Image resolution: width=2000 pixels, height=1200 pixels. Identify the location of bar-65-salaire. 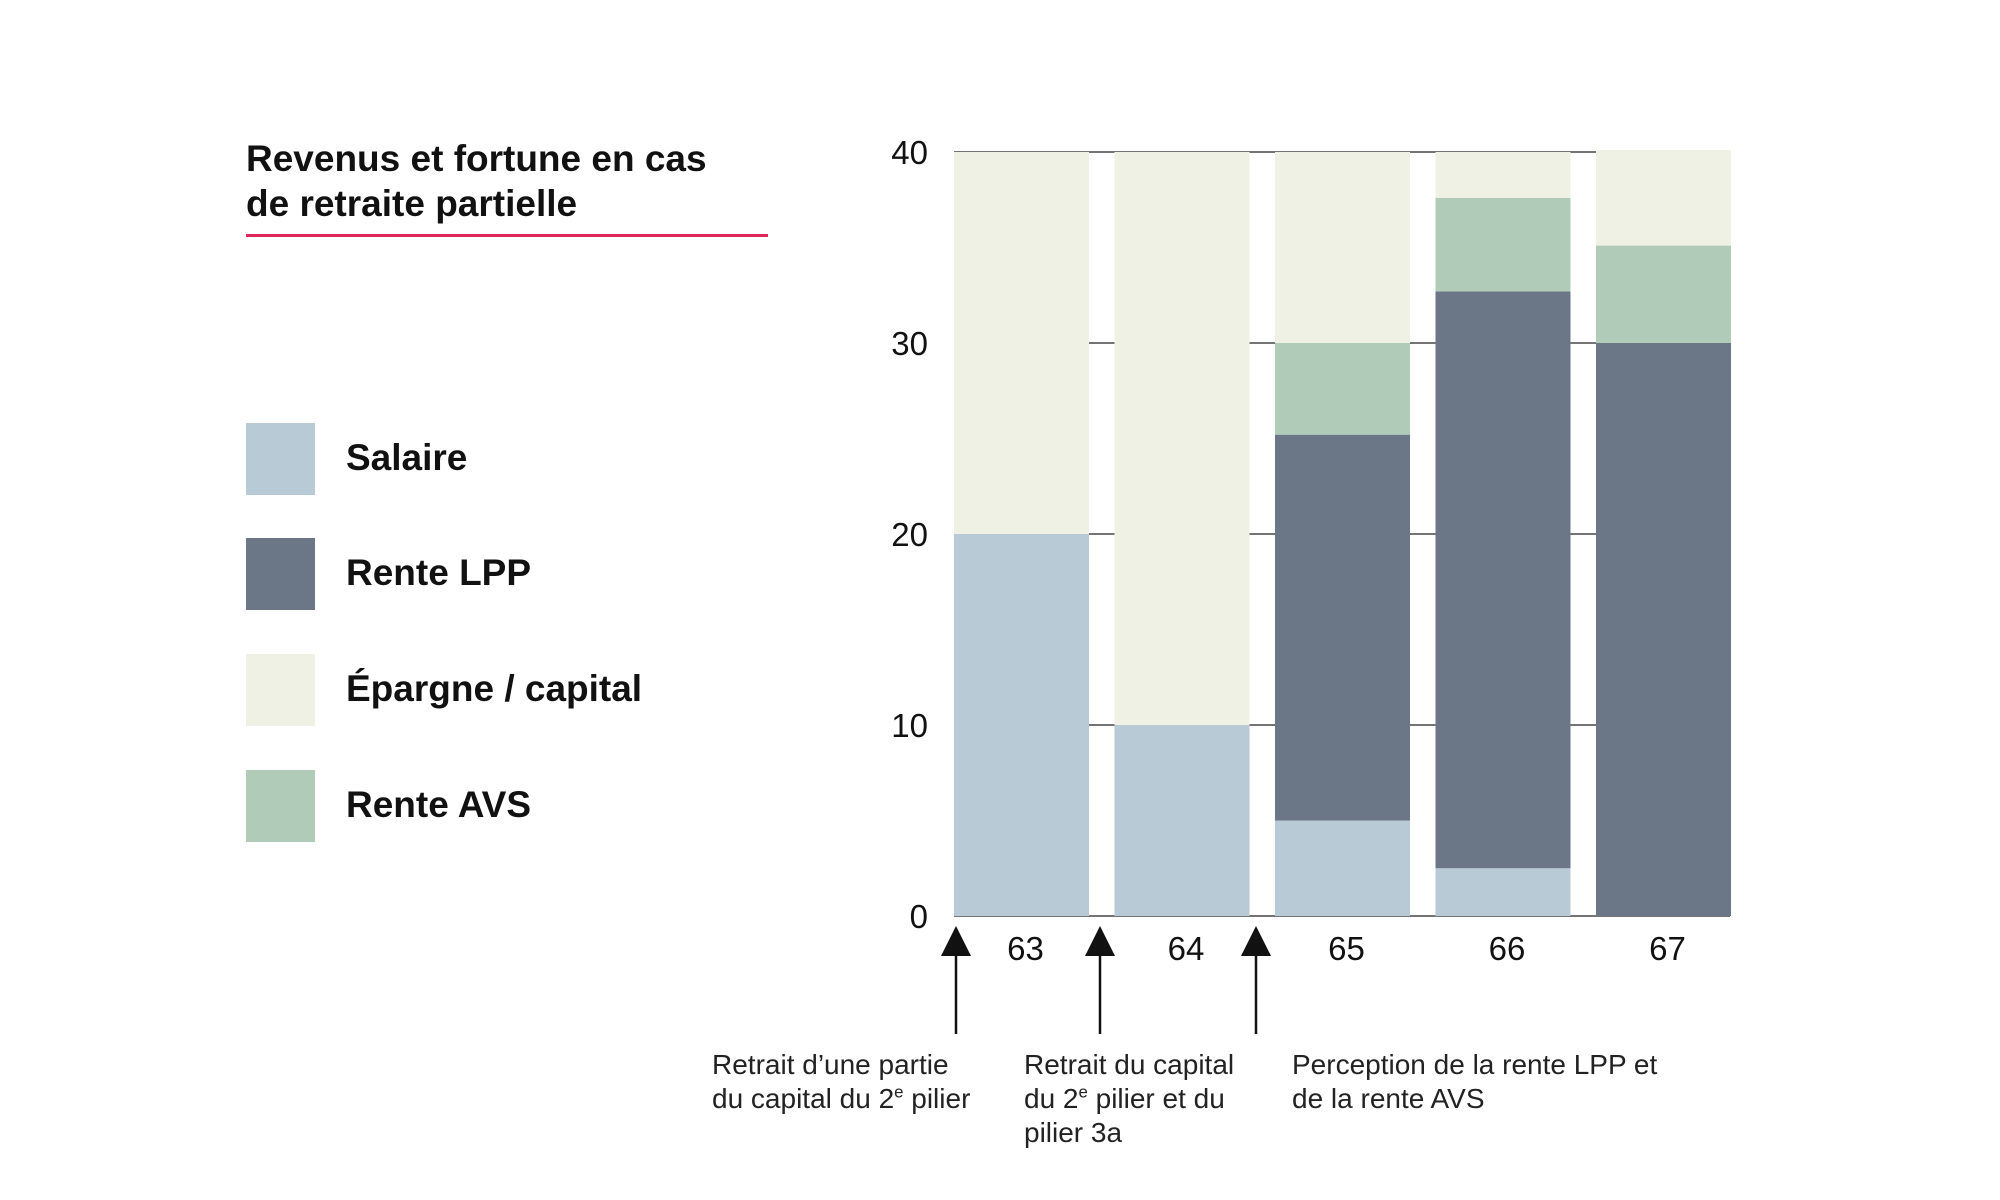
(1342, 868).